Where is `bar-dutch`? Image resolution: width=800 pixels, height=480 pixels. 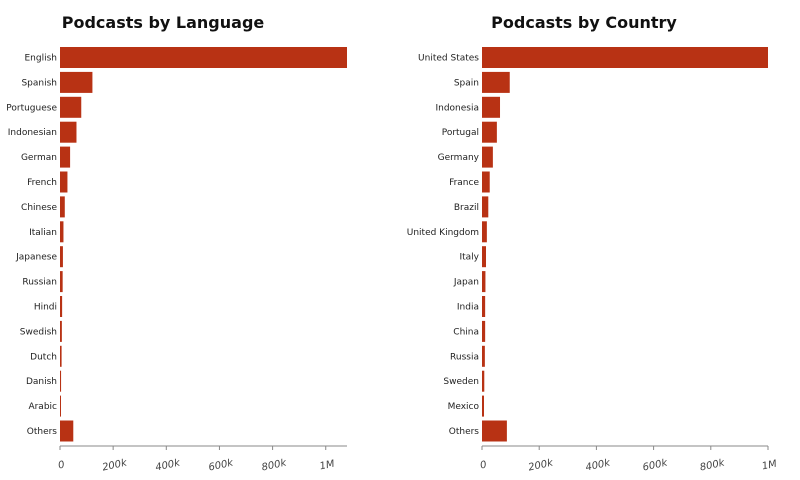
bar-dutch is located at coordinates (61, 356).